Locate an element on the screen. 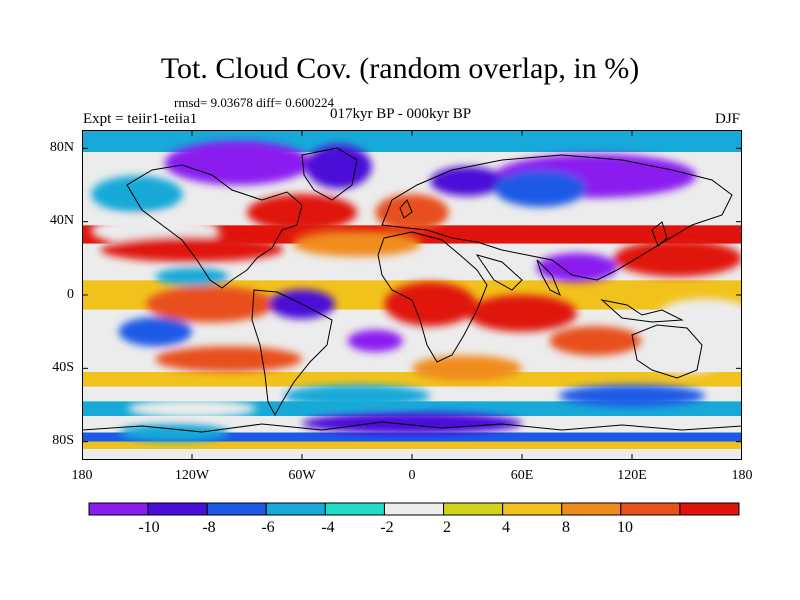 The width and height of the screenshot is (800, 600). coast-south-america is located at coordinates (292, 353).